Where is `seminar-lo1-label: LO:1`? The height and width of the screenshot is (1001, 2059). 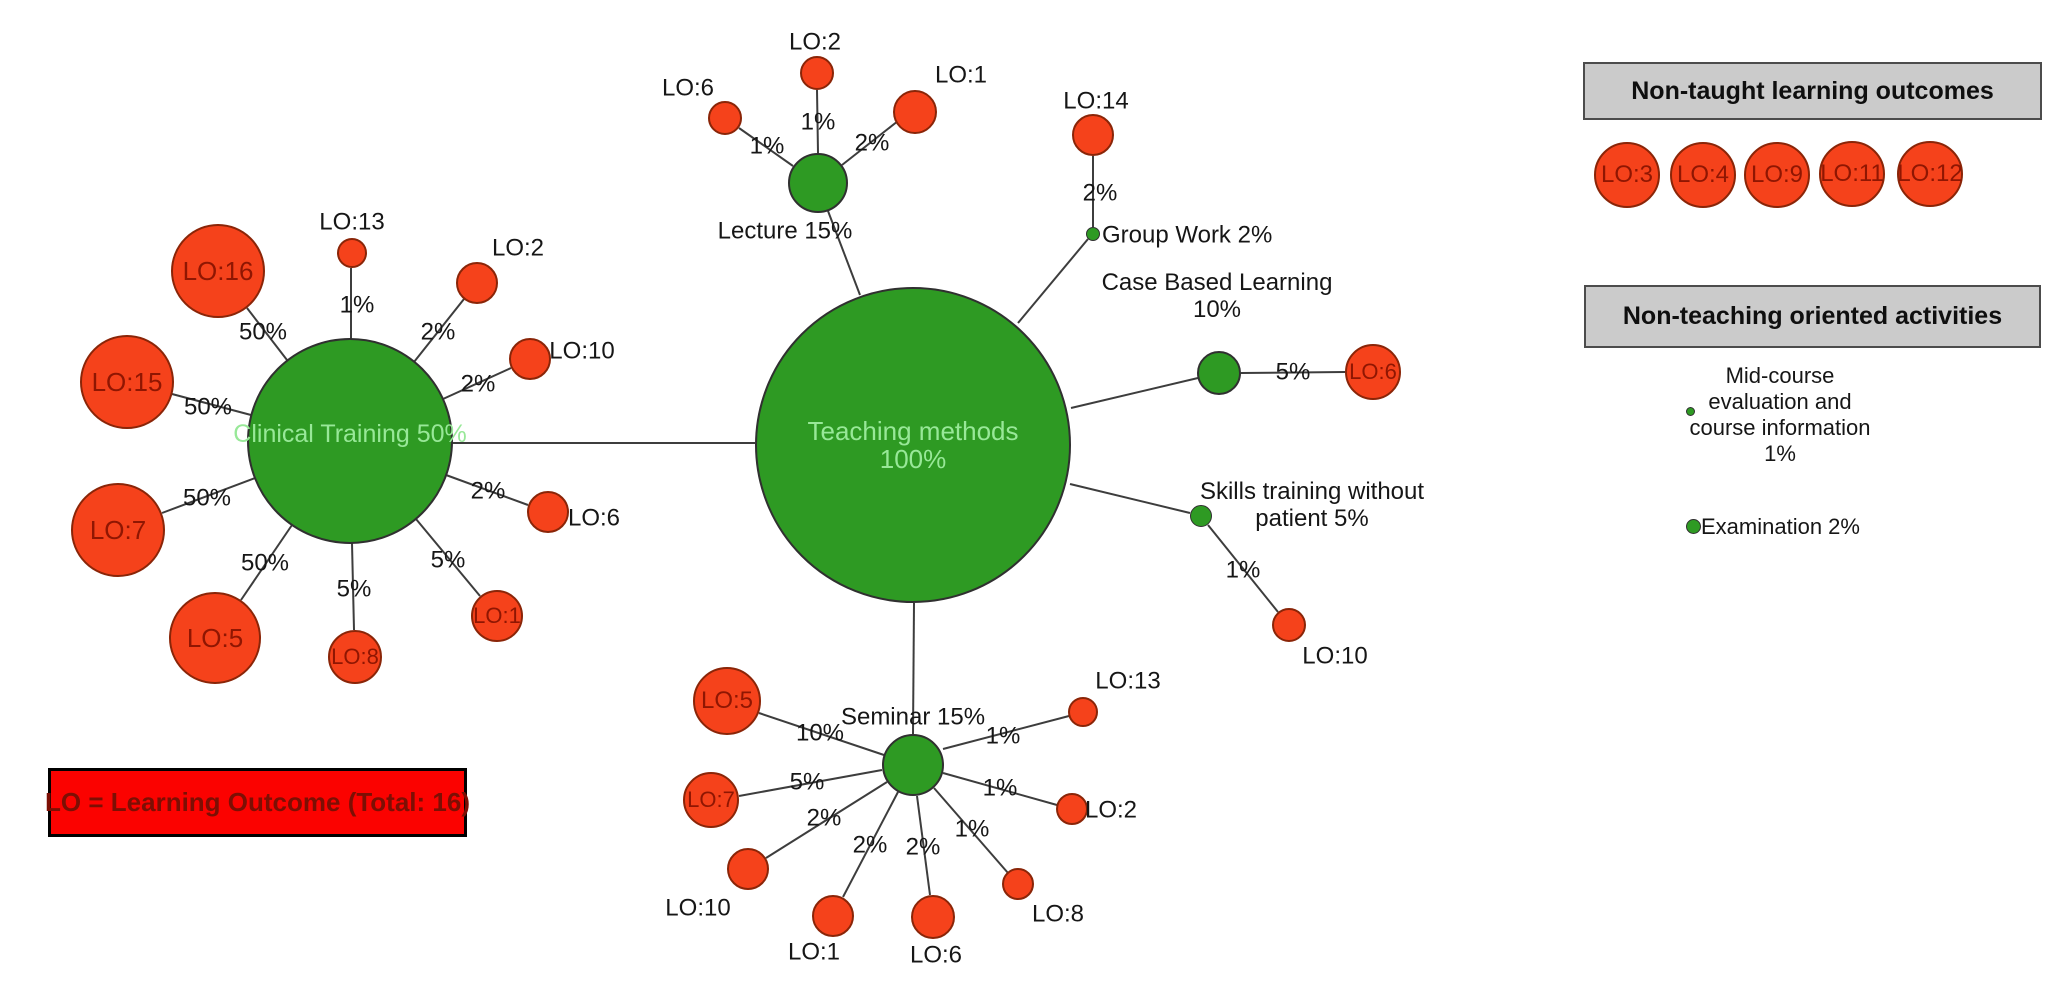
seminar-lo1-label: LO:1 is located at coordinates (814, 952).